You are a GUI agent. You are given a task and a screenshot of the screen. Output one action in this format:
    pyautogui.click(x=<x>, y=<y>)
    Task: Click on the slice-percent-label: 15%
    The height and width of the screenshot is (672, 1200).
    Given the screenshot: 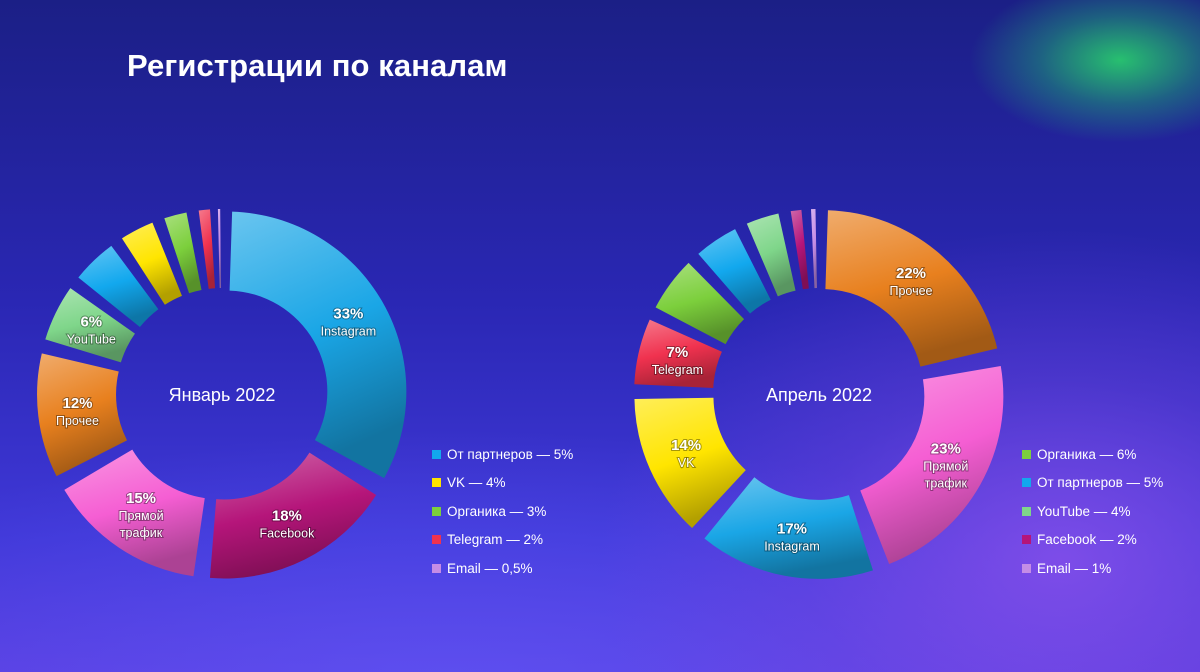 What is the action you would take?
    pyautogui.click(x=141, y=498)
    